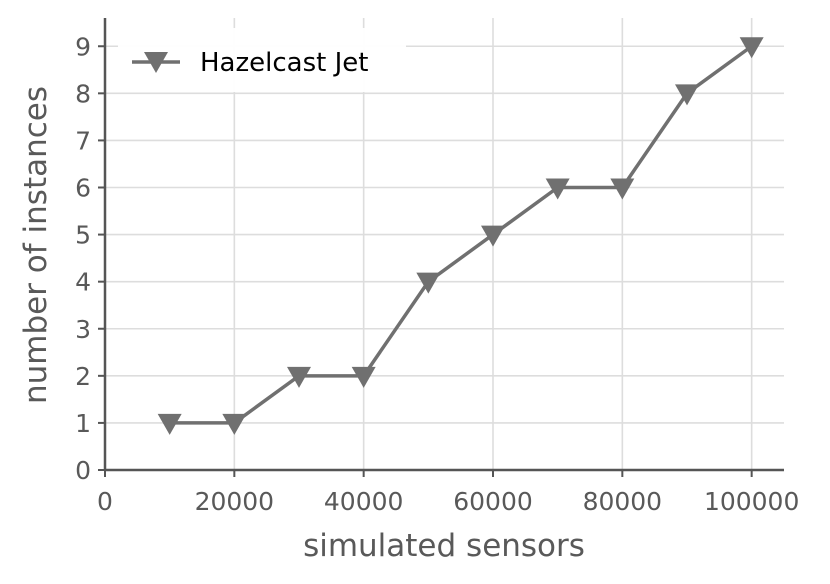 Image resolution: width=830 pixels, height=584 pixels. I want to click on x-tick-label: 20000, so click(235, 501).